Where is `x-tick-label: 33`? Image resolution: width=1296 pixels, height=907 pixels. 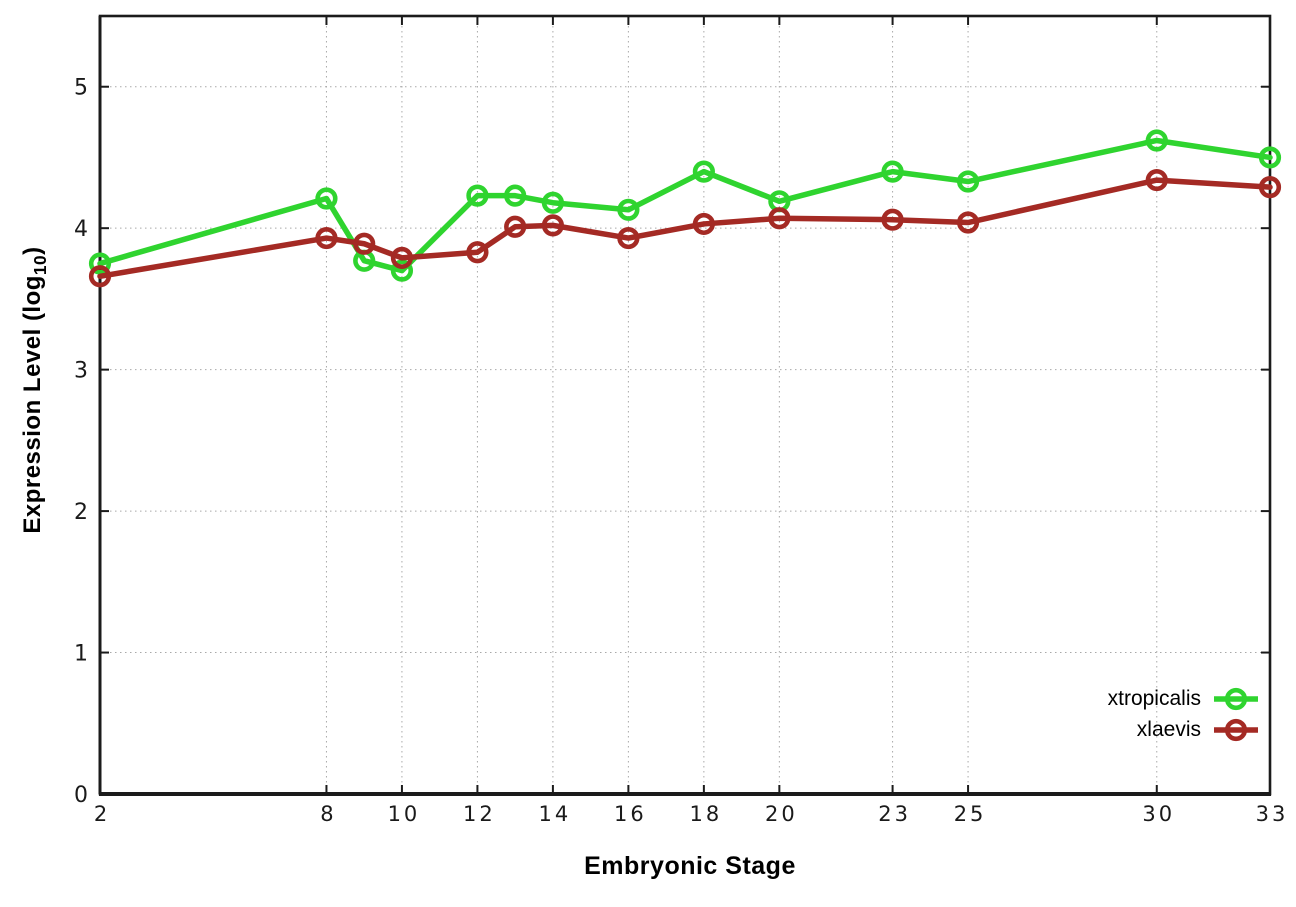
x-tick-label: 33 is located at coordinates (1272, 814).